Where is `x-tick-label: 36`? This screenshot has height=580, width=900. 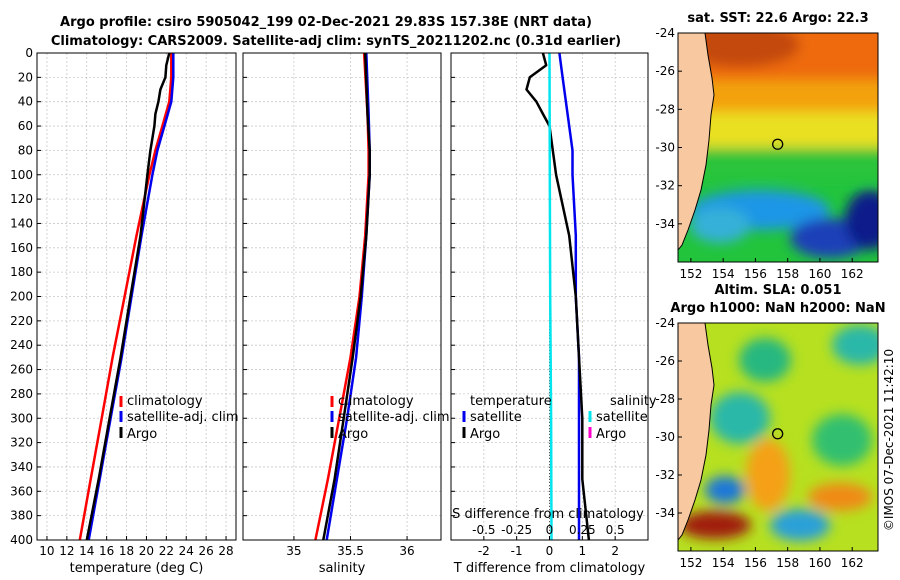
x-tick-label: 36 is located at coordinates (406, 551).